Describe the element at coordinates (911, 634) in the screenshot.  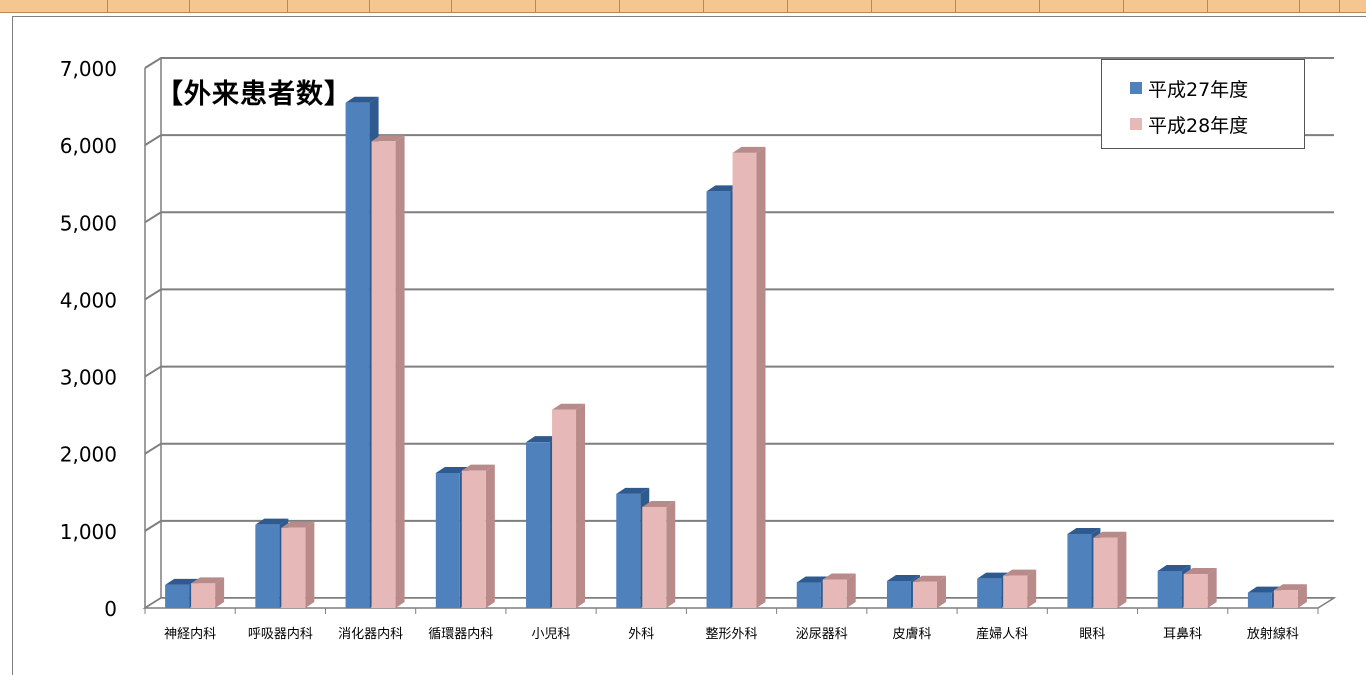
I see `x-tick-label: 皮膚科` at that location.